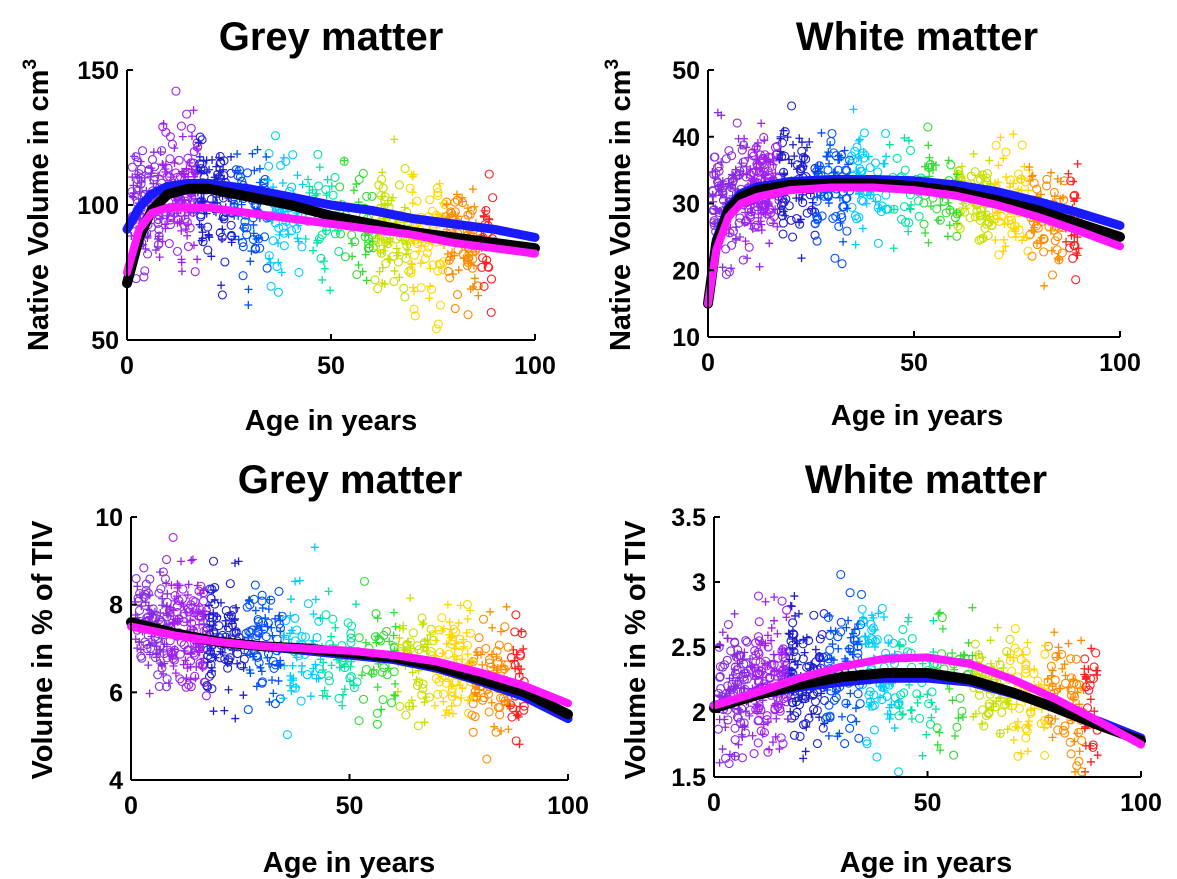  Describe the element at coordinates (693, 204) in the screenshot. I see `y-ticks-layer: 10 20 30 40 50` at that location.